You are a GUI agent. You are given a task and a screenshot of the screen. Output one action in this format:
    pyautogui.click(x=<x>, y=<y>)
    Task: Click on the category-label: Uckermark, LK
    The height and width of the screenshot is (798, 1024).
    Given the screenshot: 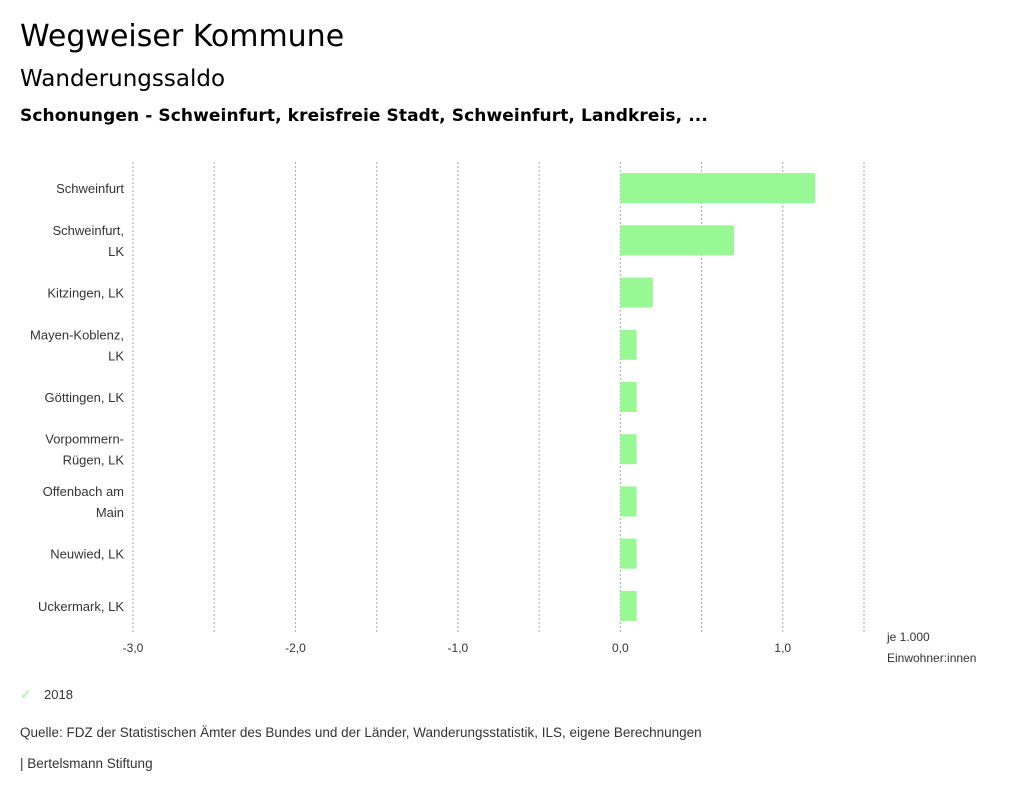 What is the action you would take?
    pyautogui.click(x=81, y=606)
    